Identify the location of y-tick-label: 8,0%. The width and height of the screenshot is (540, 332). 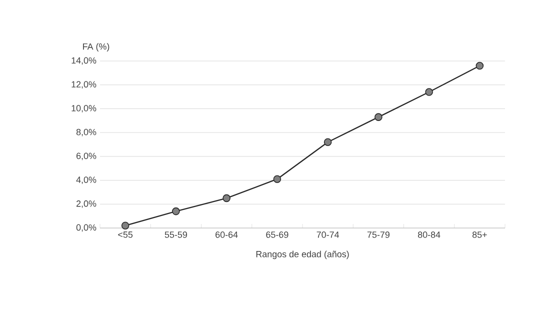
(86, 132).